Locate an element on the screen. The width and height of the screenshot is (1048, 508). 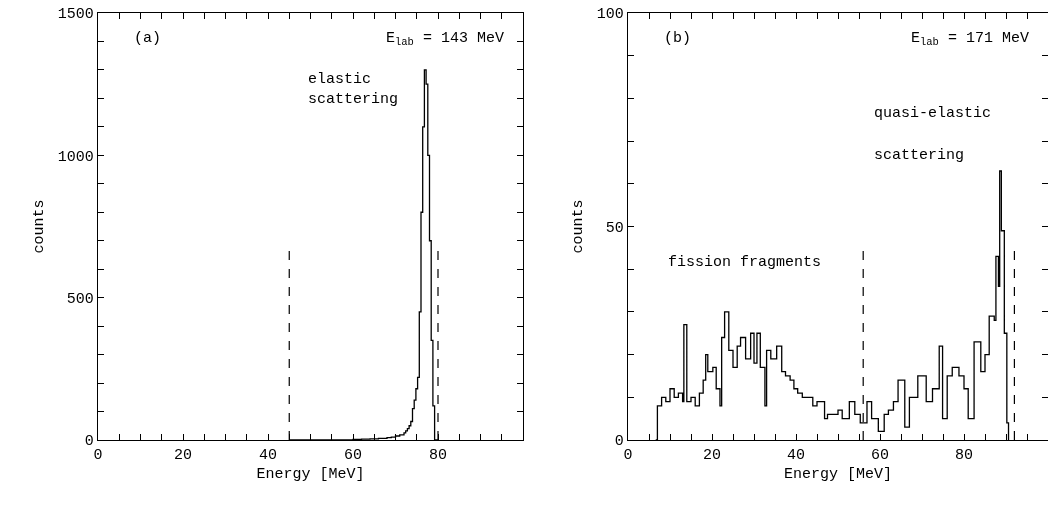
annotation: (b) is located at coordinates (678, 38).